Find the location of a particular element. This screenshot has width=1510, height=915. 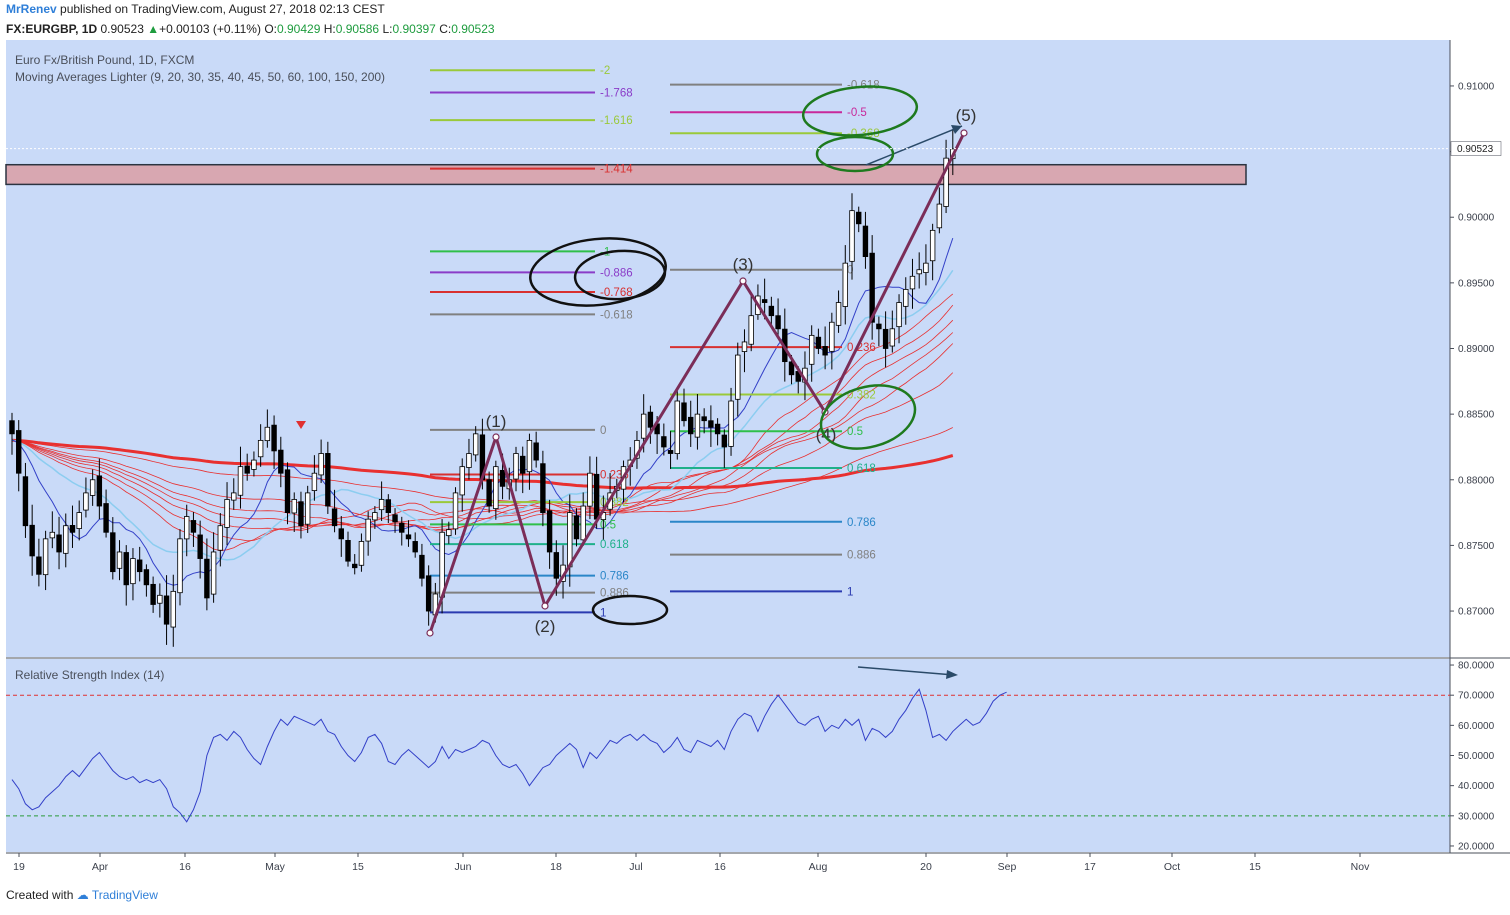

time-tick-label: 16 is located at coordinates (720, 867).